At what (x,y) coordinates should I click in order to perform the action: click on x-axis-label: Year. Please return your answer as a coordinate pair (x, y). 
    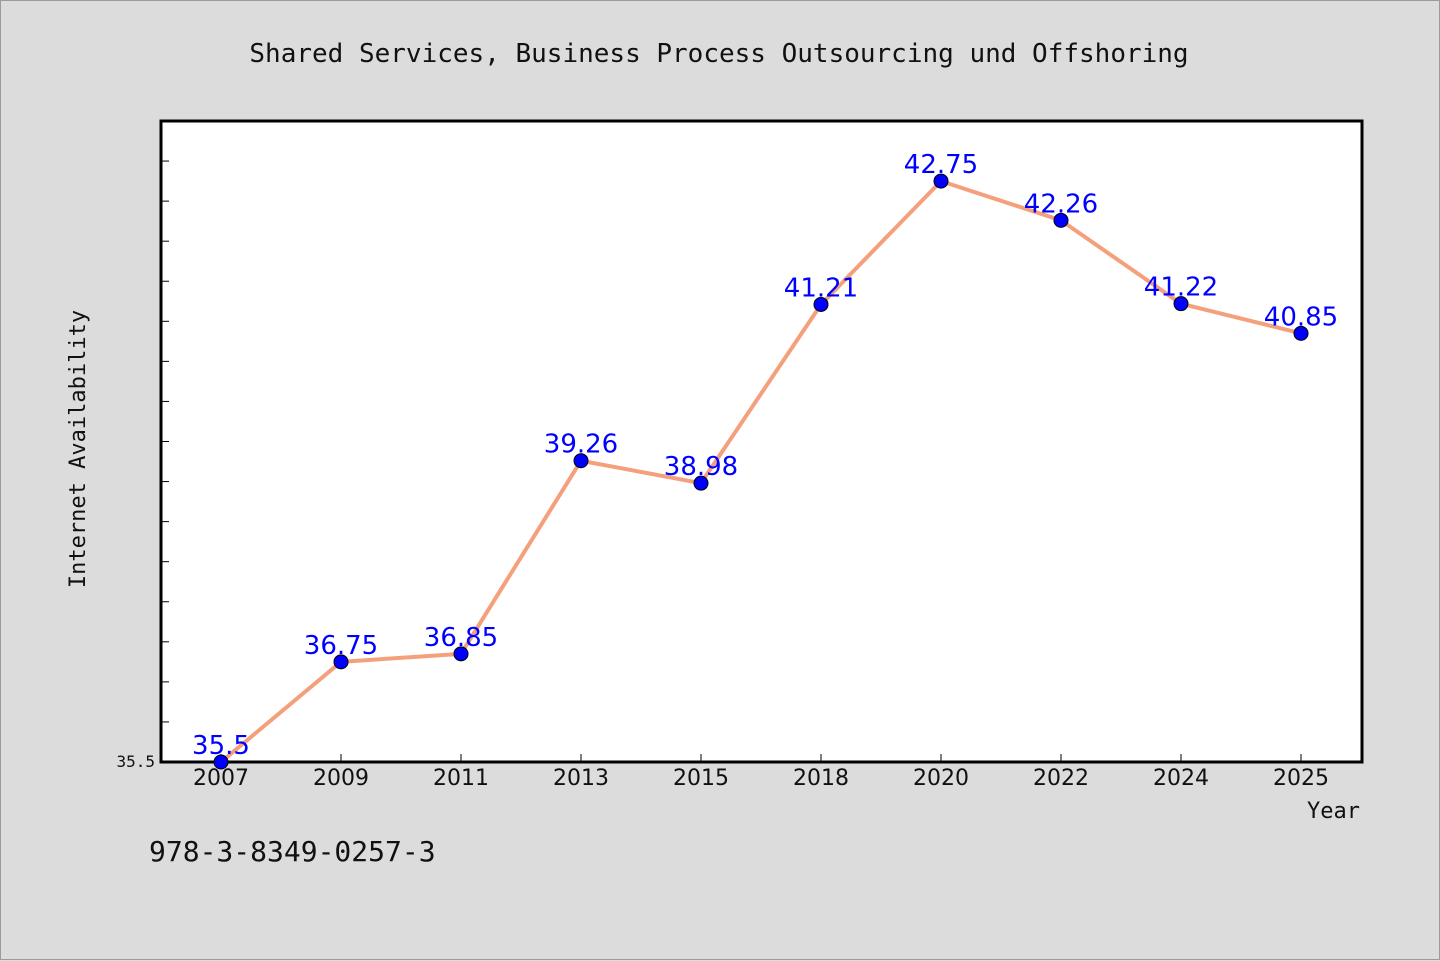
    Looking at the image, I should click on (1333, 811).